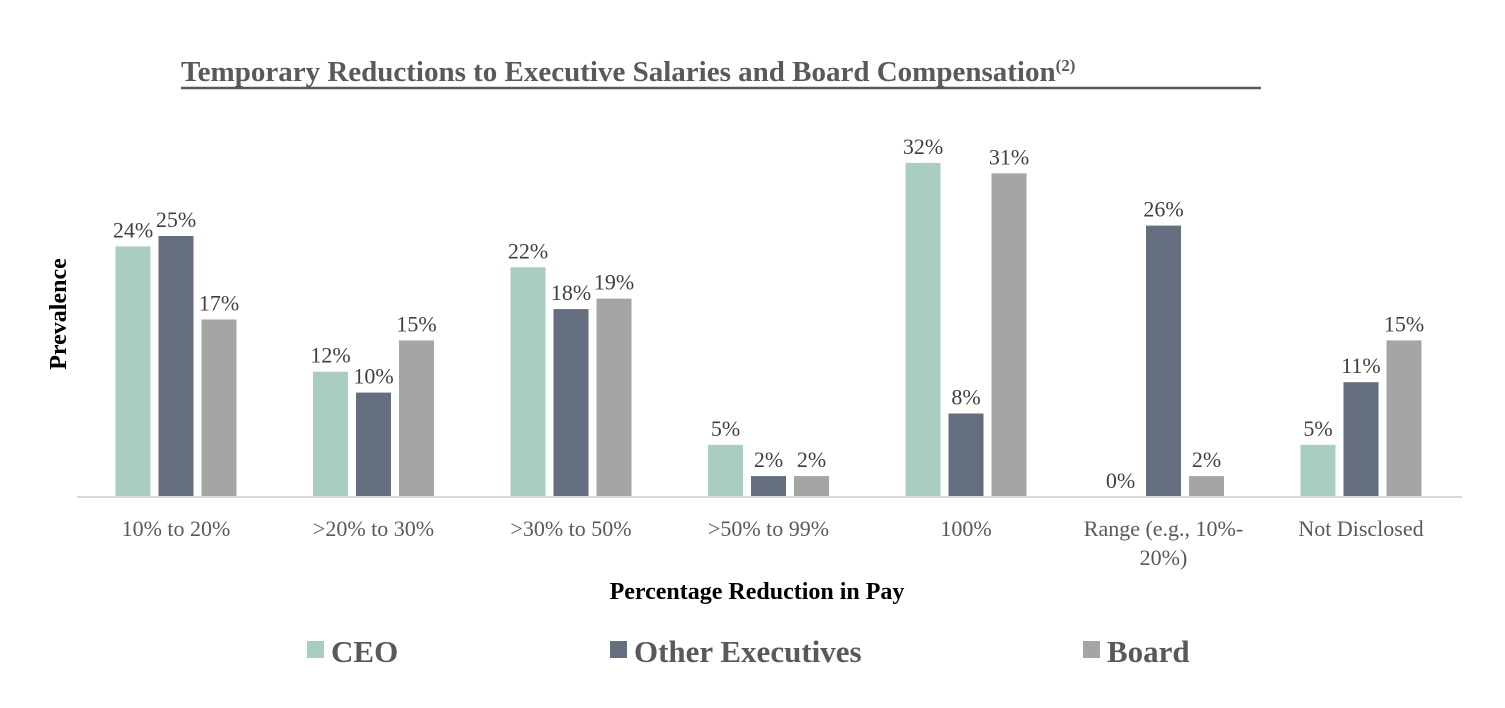 Image resolution: width=1505 pixels, height=708 pixels. What do you see at coordinates (528, 250) in the screenshot?
I see `data-label-ceo-30-to-50: 22%` at bounding box center [528, 250].